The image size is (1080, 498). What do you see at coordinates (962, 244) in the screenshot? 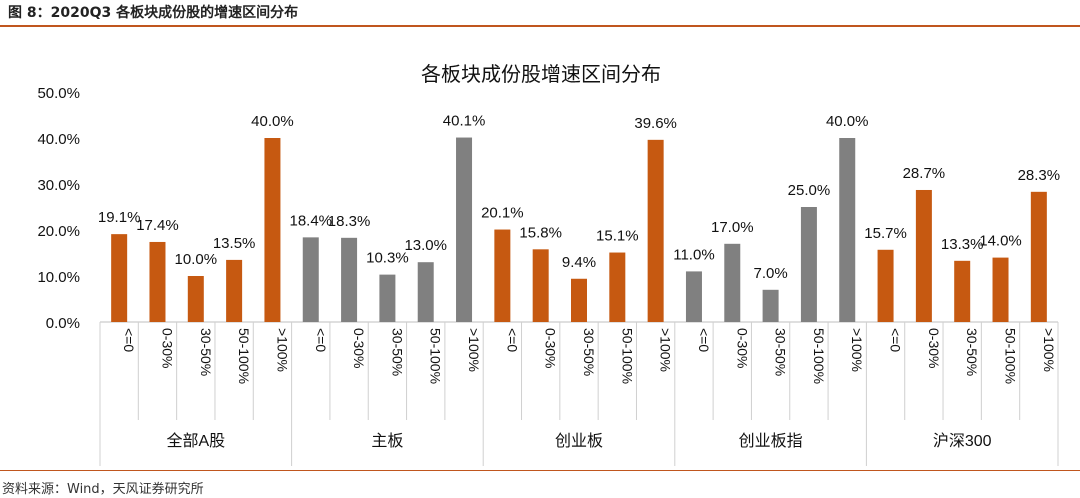
I see `data-label: 13.3%` at bounding box center [962, 244].